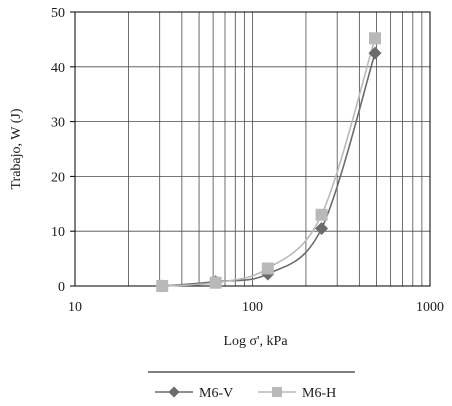 Image resolution: width=452 pixels, height=406 pixels. I want to click on x-axis-title: Log σ', kPa, so click(255, 341).